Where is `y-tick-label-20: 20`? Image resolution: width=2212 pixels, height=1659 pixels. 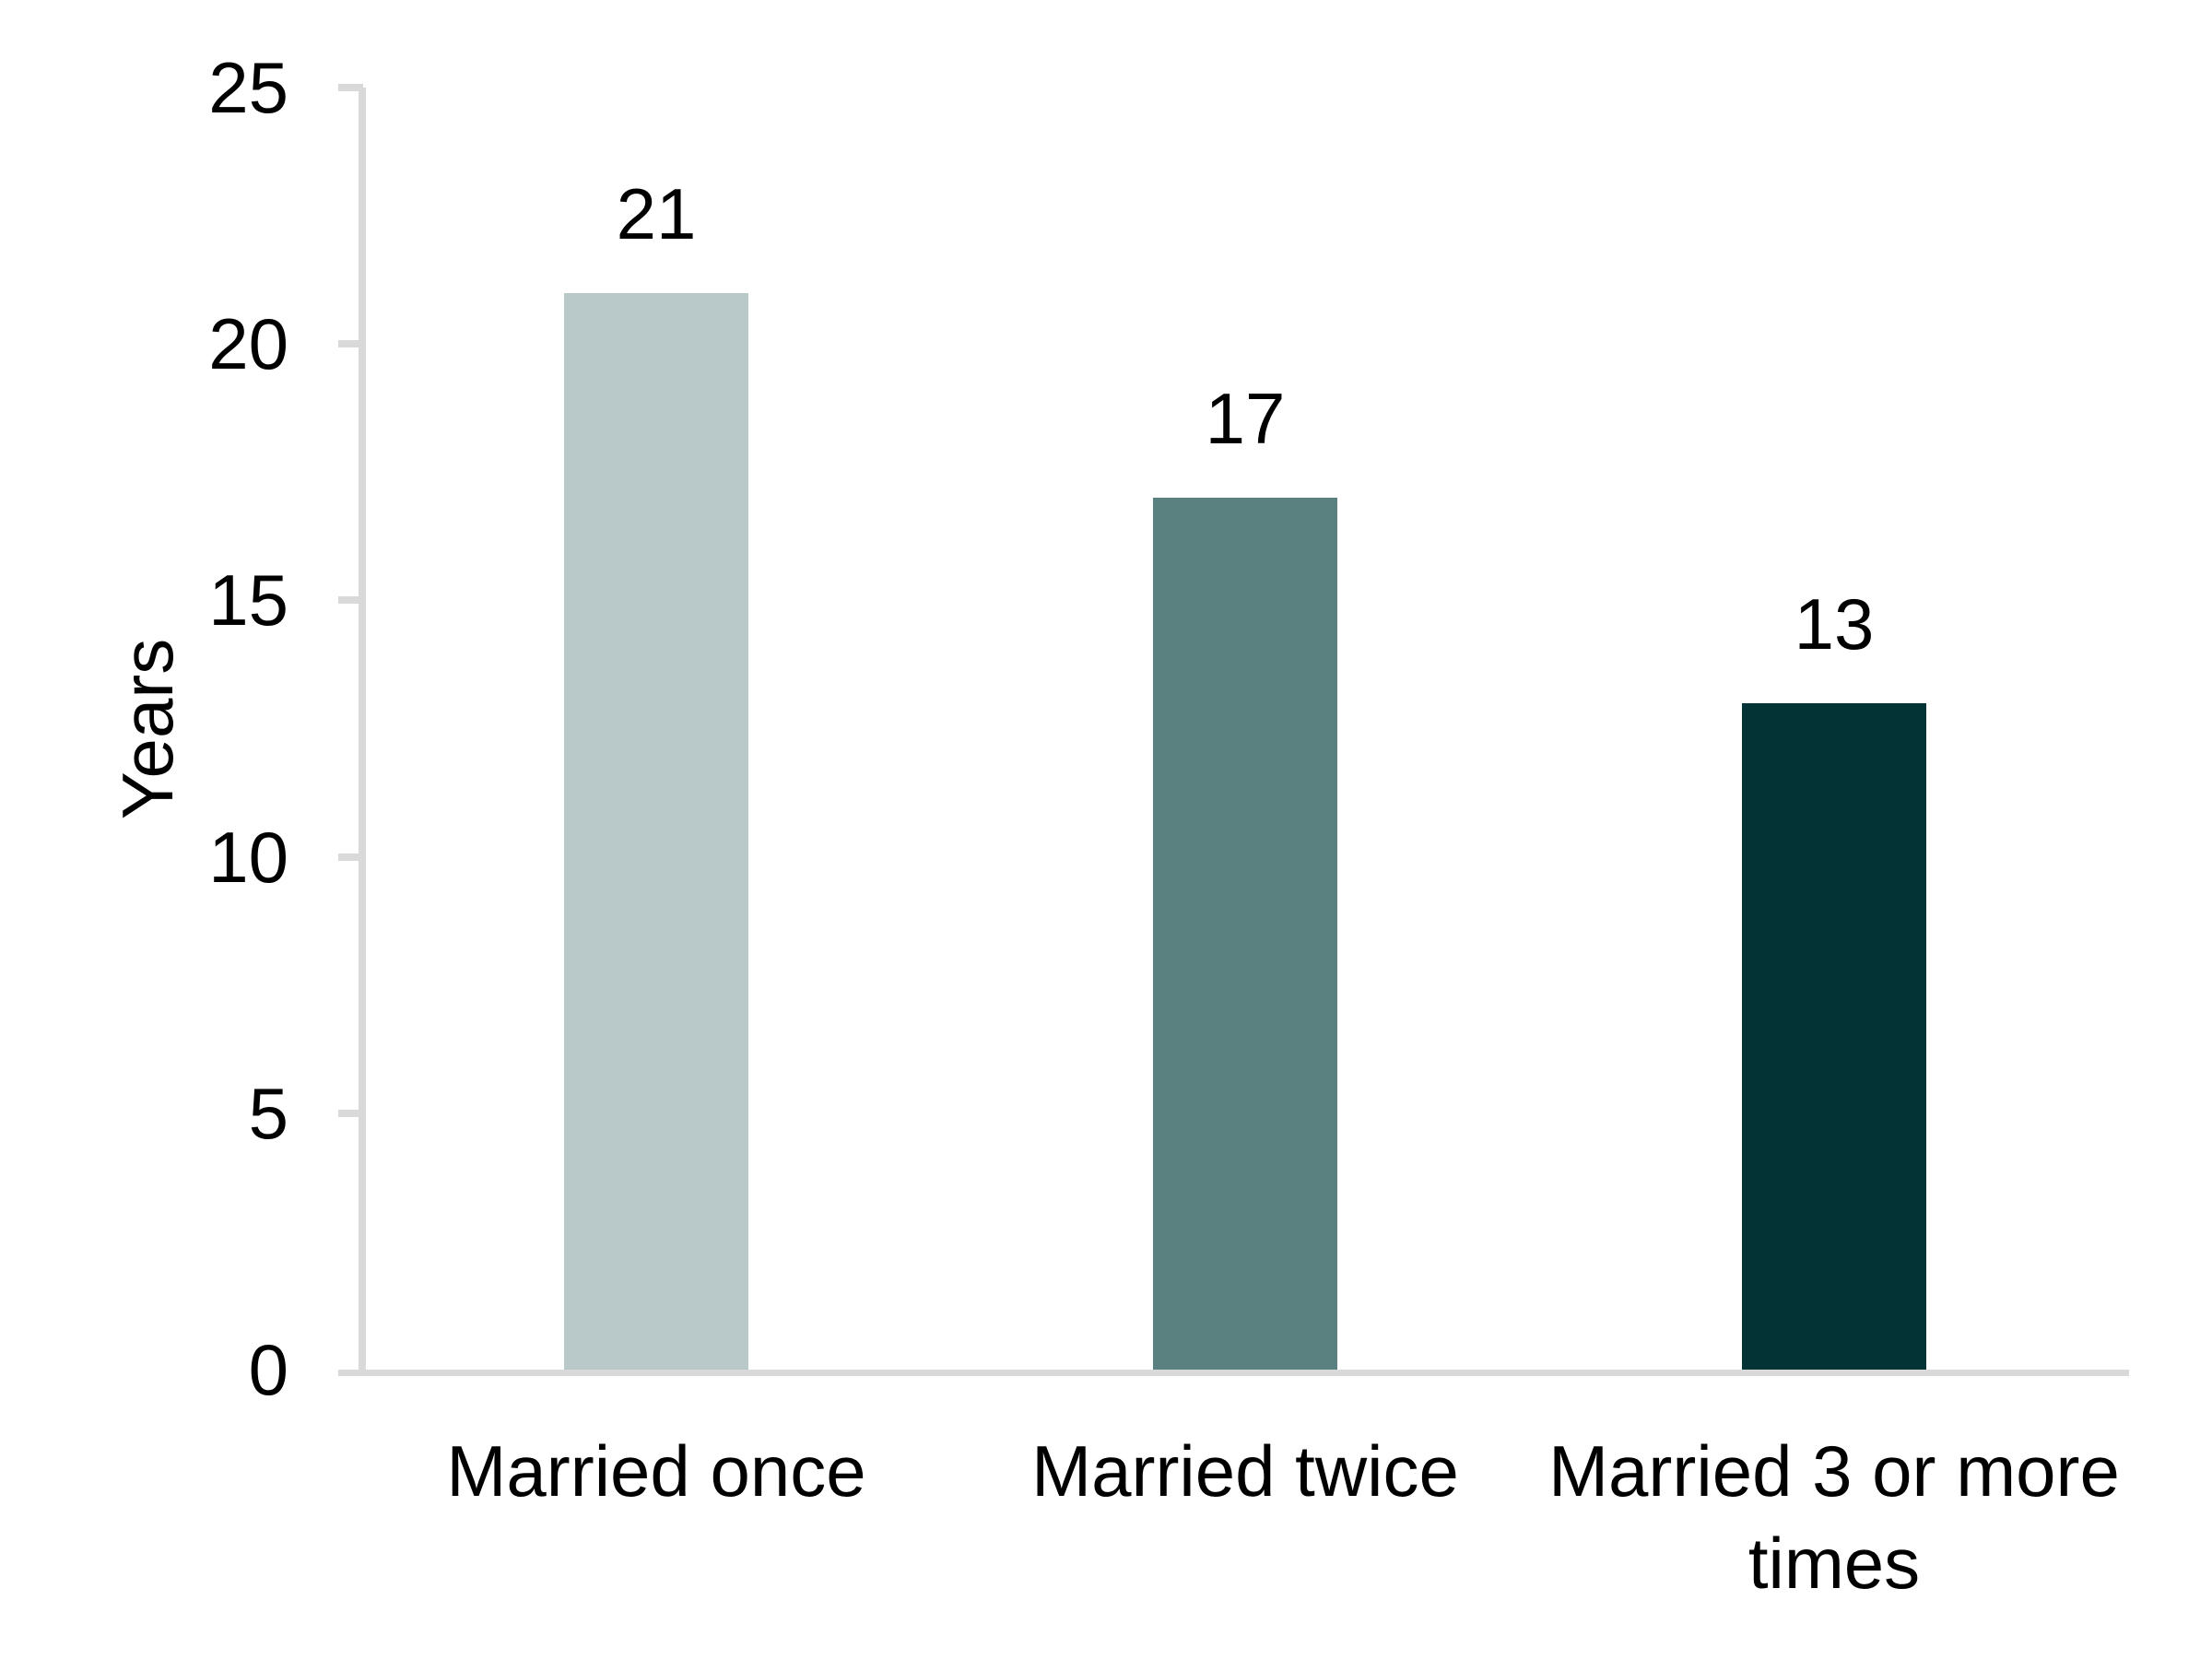
y-tick-label-20: 20 is located at coordinates (248, 344).